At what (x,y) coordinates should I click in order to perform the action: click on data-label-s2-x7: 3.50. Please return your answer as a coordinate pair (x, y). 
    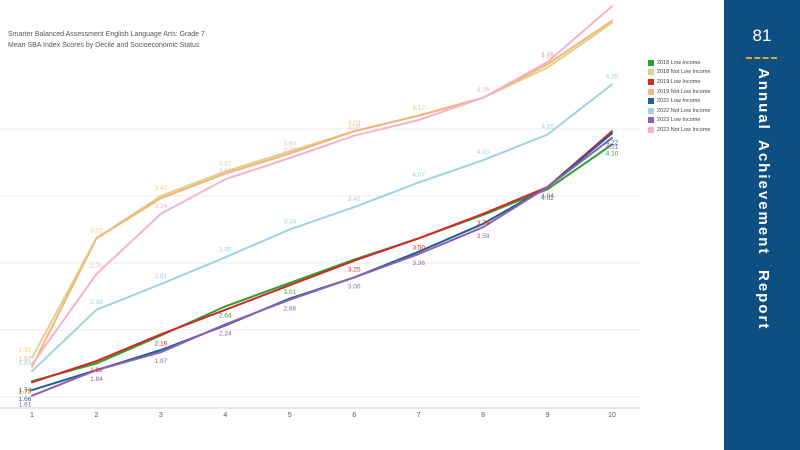
    Looking at the image, I should click on (418, 247).